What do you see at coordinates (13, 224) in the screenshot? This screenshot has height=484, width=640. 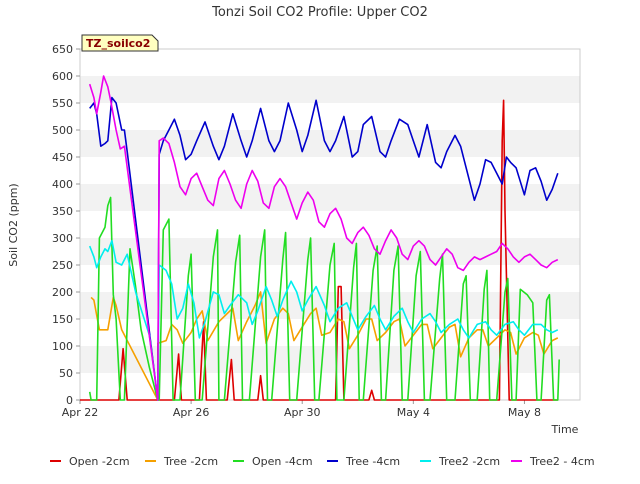 I see `y-axis-label: Soil CO2 (ppm)` at bounding box center [13, 224].